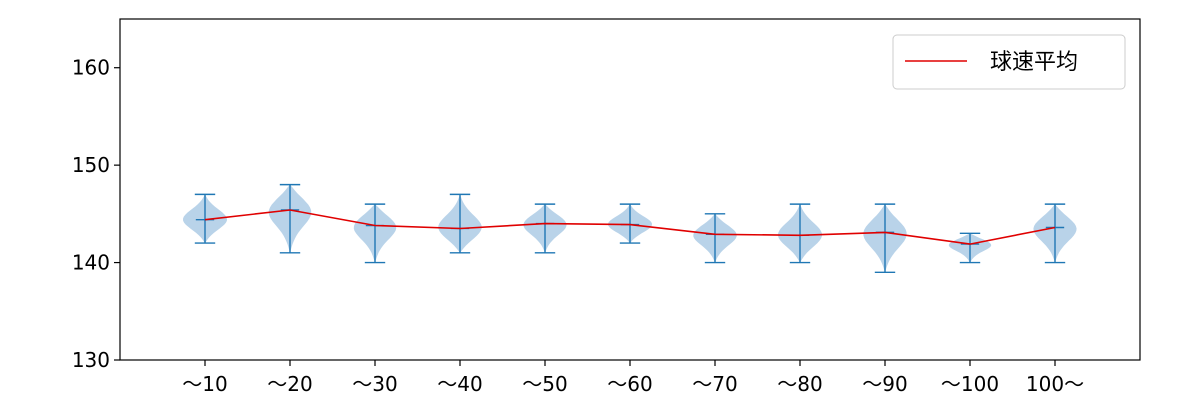 The width and height of the screenshot is (1200, 400). Describe the element at coordinates (1034, 62) in the screenshot. I see `legend-label: 球速平均` at that location.